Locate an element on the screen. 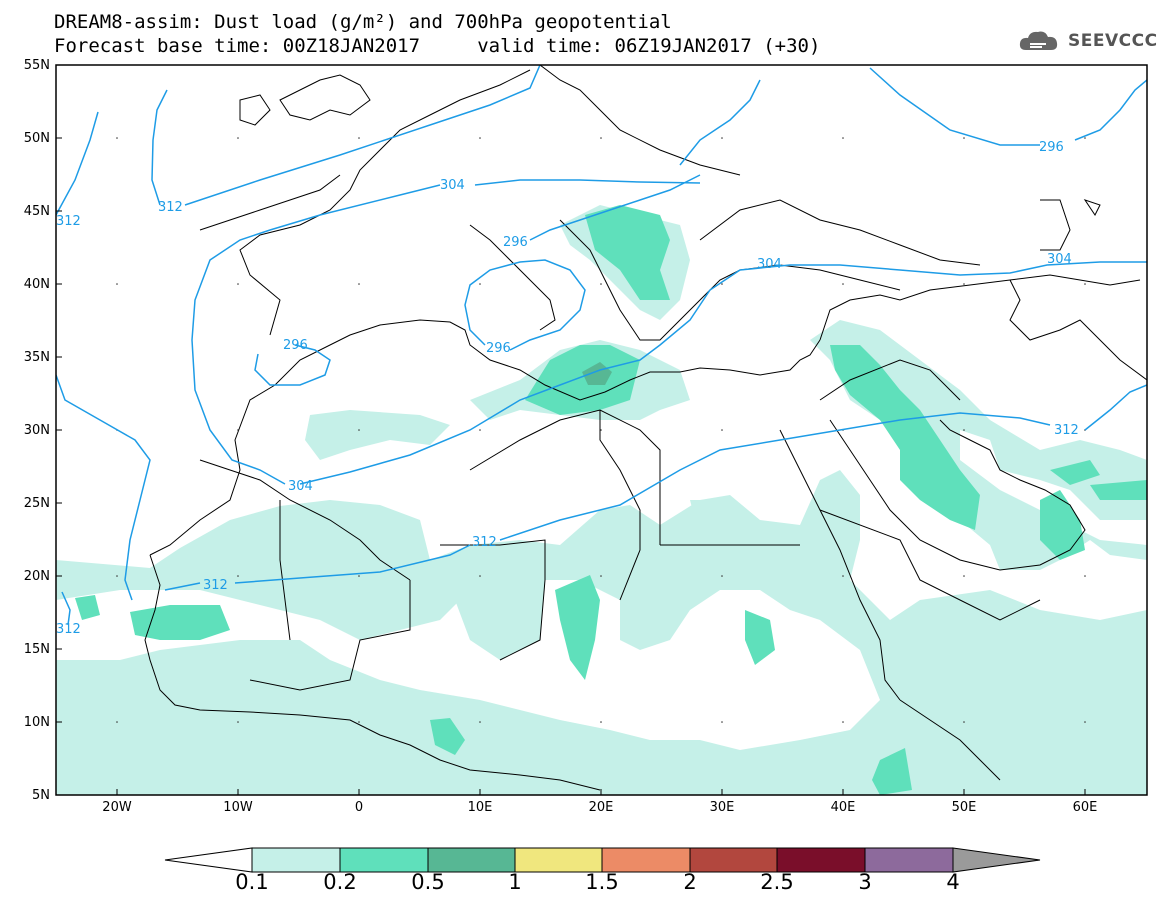  lon-label: 20E is located at coordinates (601, 807).